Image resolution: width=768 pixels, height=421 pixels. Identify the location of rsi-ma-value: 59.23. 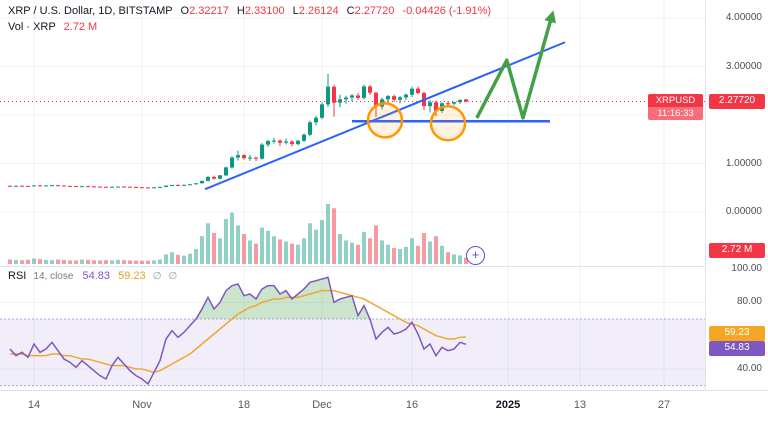
(132, 276).